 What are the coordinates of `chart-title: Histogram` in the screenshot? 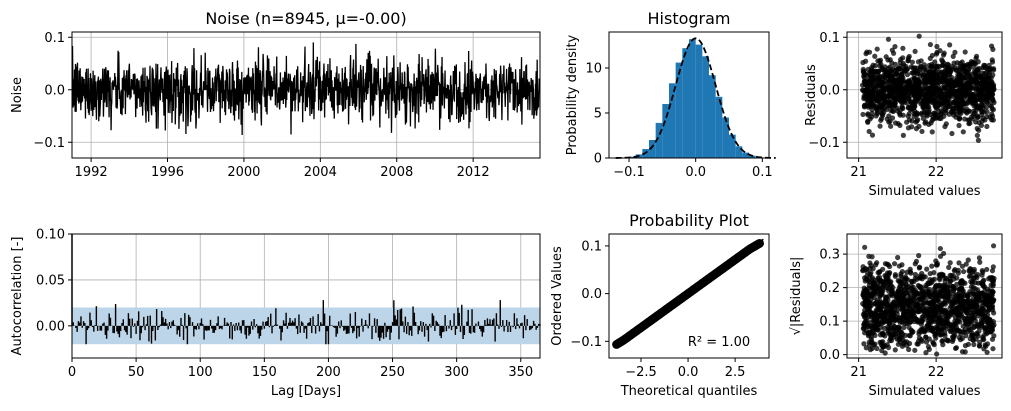 It's located at (689, 18).